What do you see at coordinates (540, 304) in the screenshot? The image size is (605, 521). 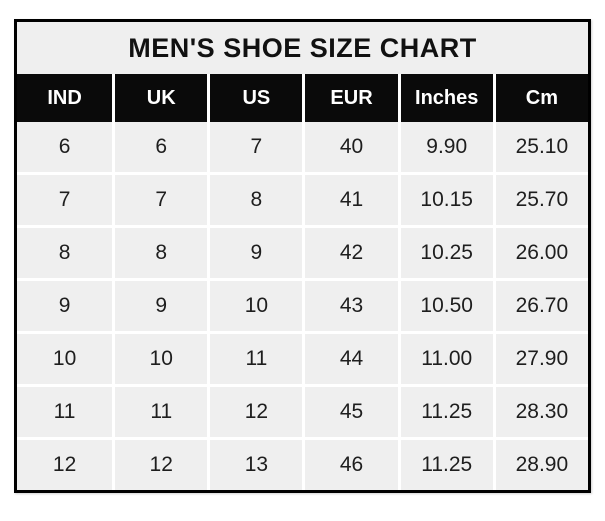 I see `table-cell: 26.70` at bounding box center [540, 304].